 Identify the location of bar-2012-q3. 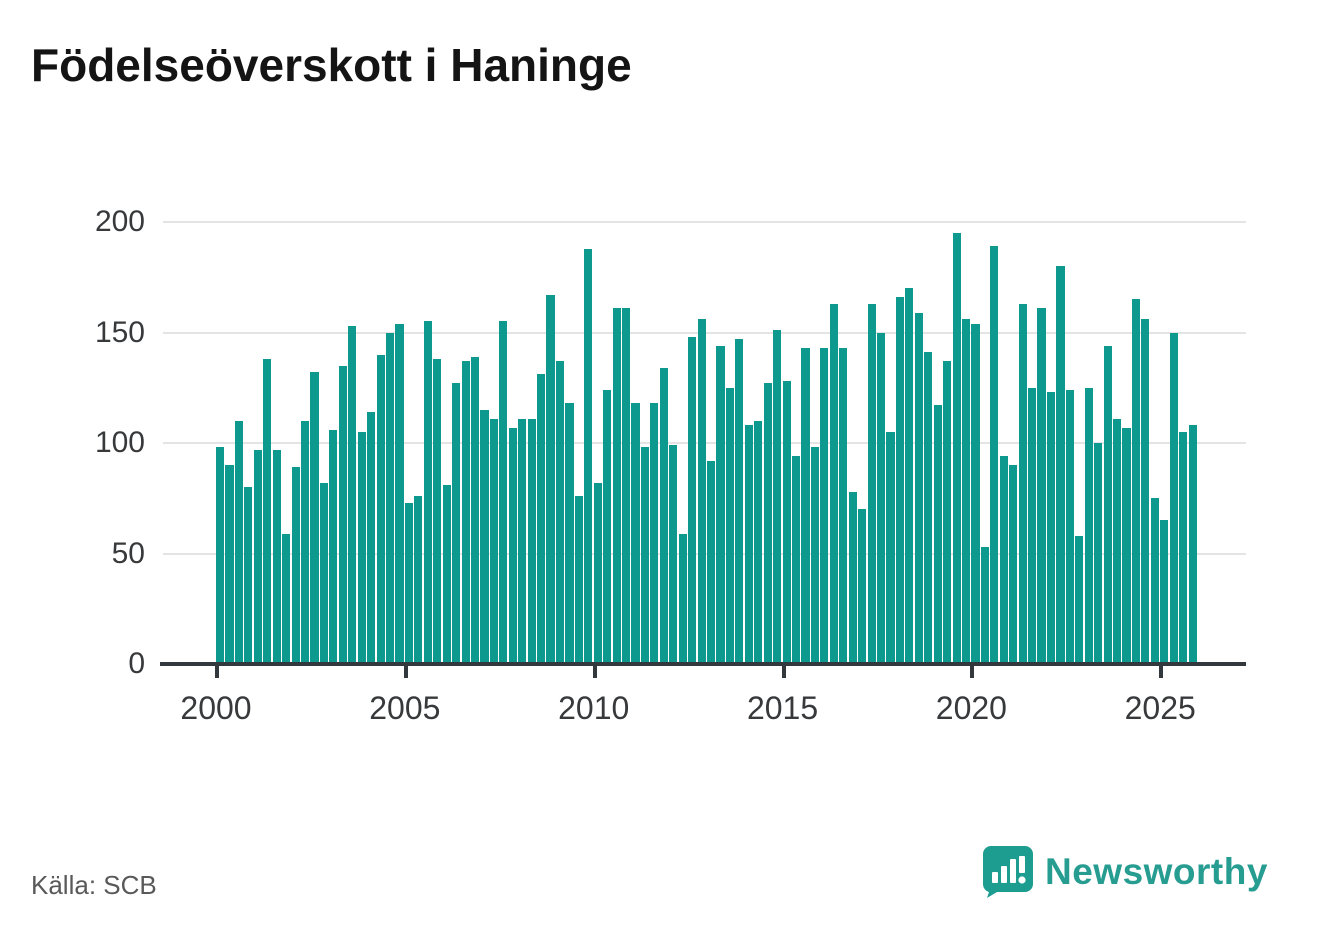
(692, 500).